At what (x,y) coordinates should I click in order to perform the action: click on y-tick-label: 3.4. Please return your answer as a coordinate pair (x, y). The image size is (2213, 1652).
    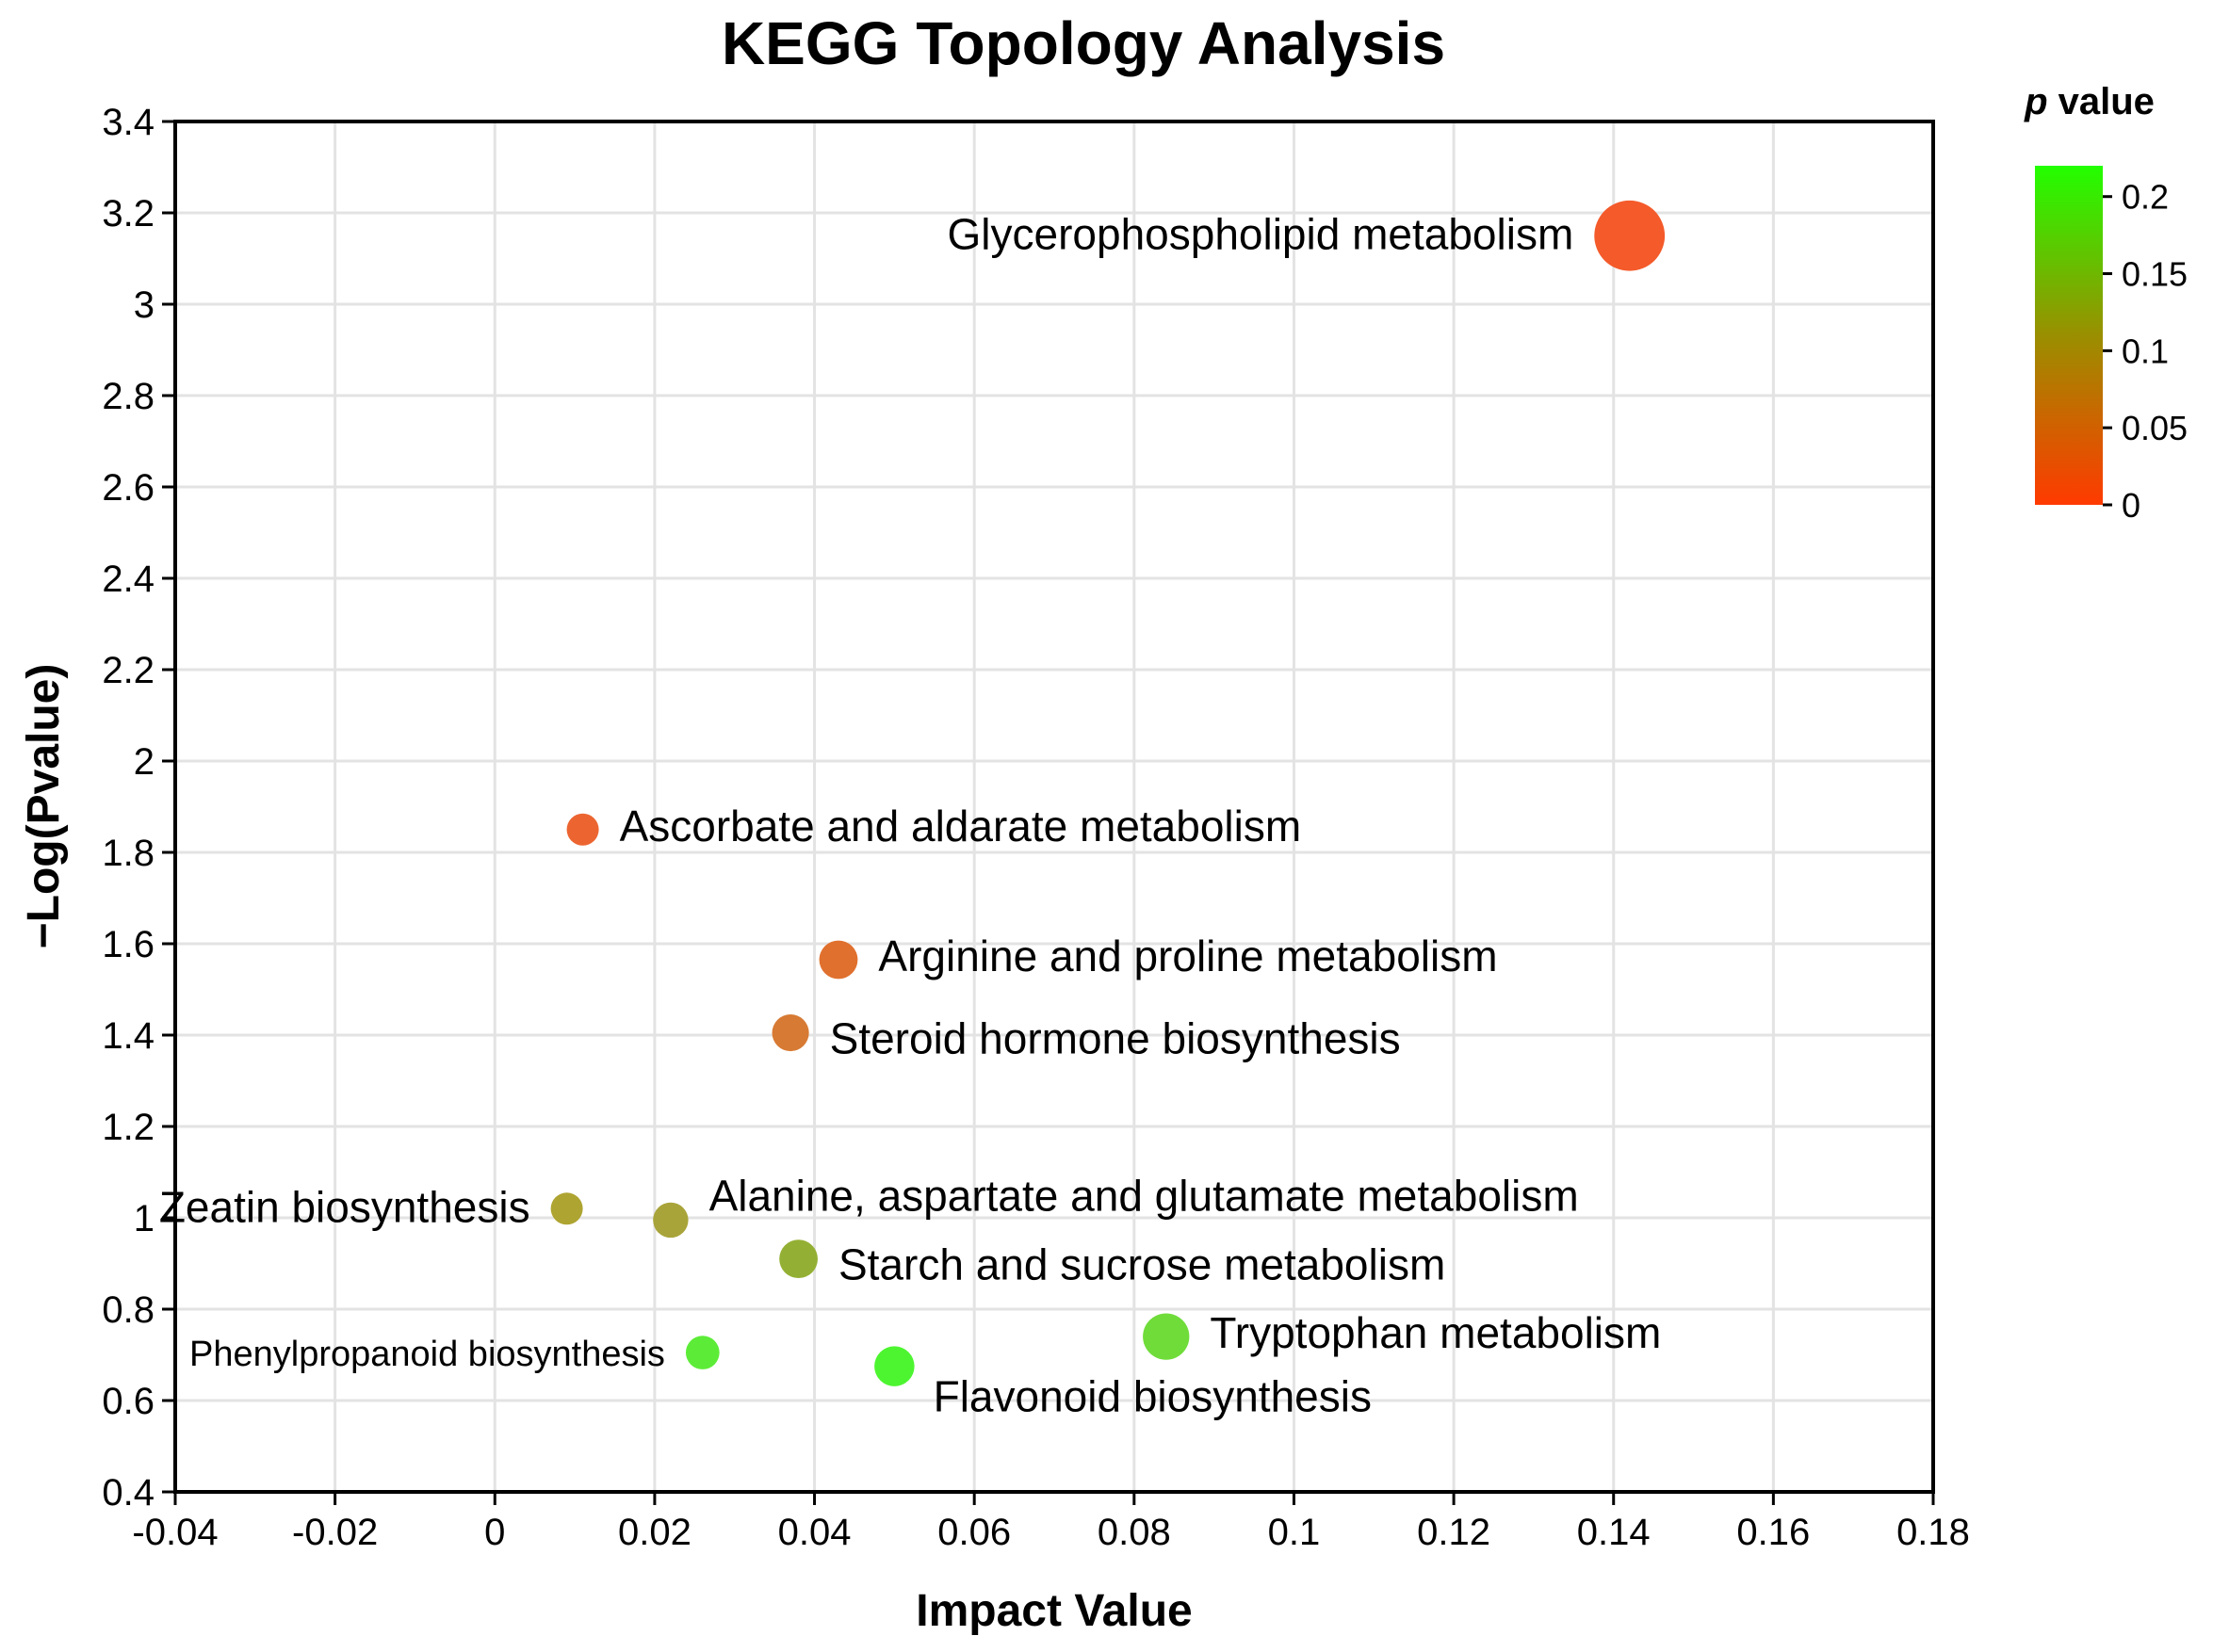
    Looking at the image, I should click on (128, 122).